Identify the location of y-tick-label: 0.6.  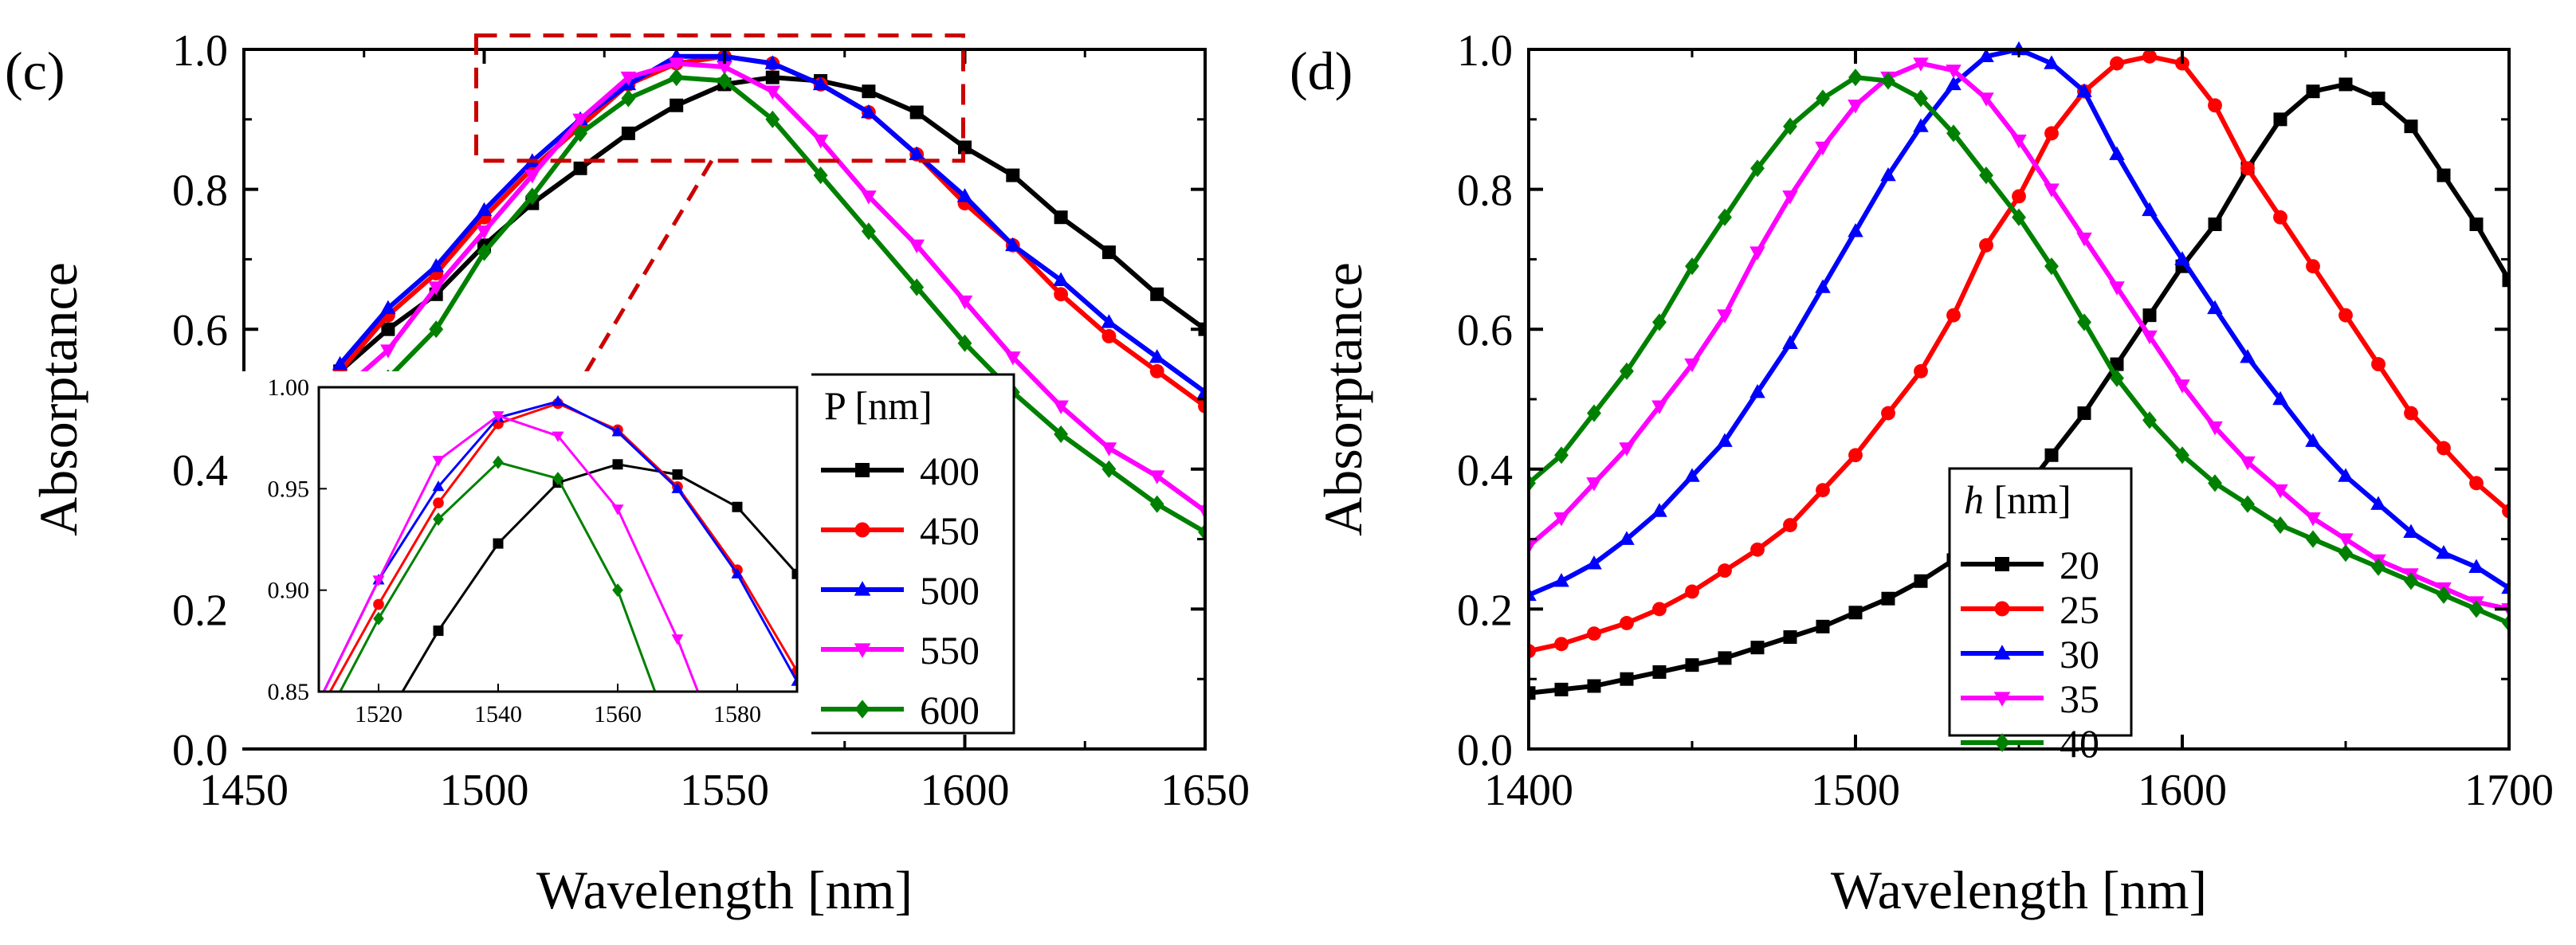
(200, 330).